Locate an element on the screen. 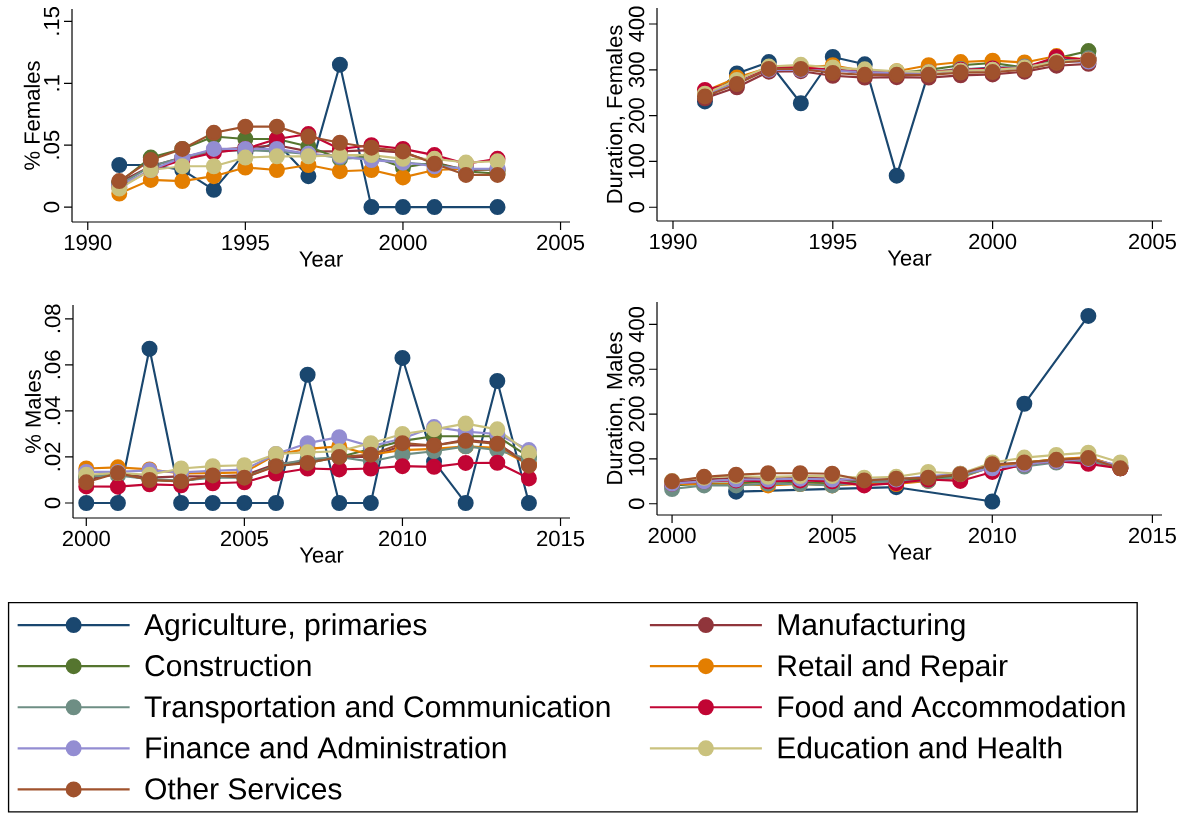  y-axis-title: Duration, Females is located at coordinates (615, 114).